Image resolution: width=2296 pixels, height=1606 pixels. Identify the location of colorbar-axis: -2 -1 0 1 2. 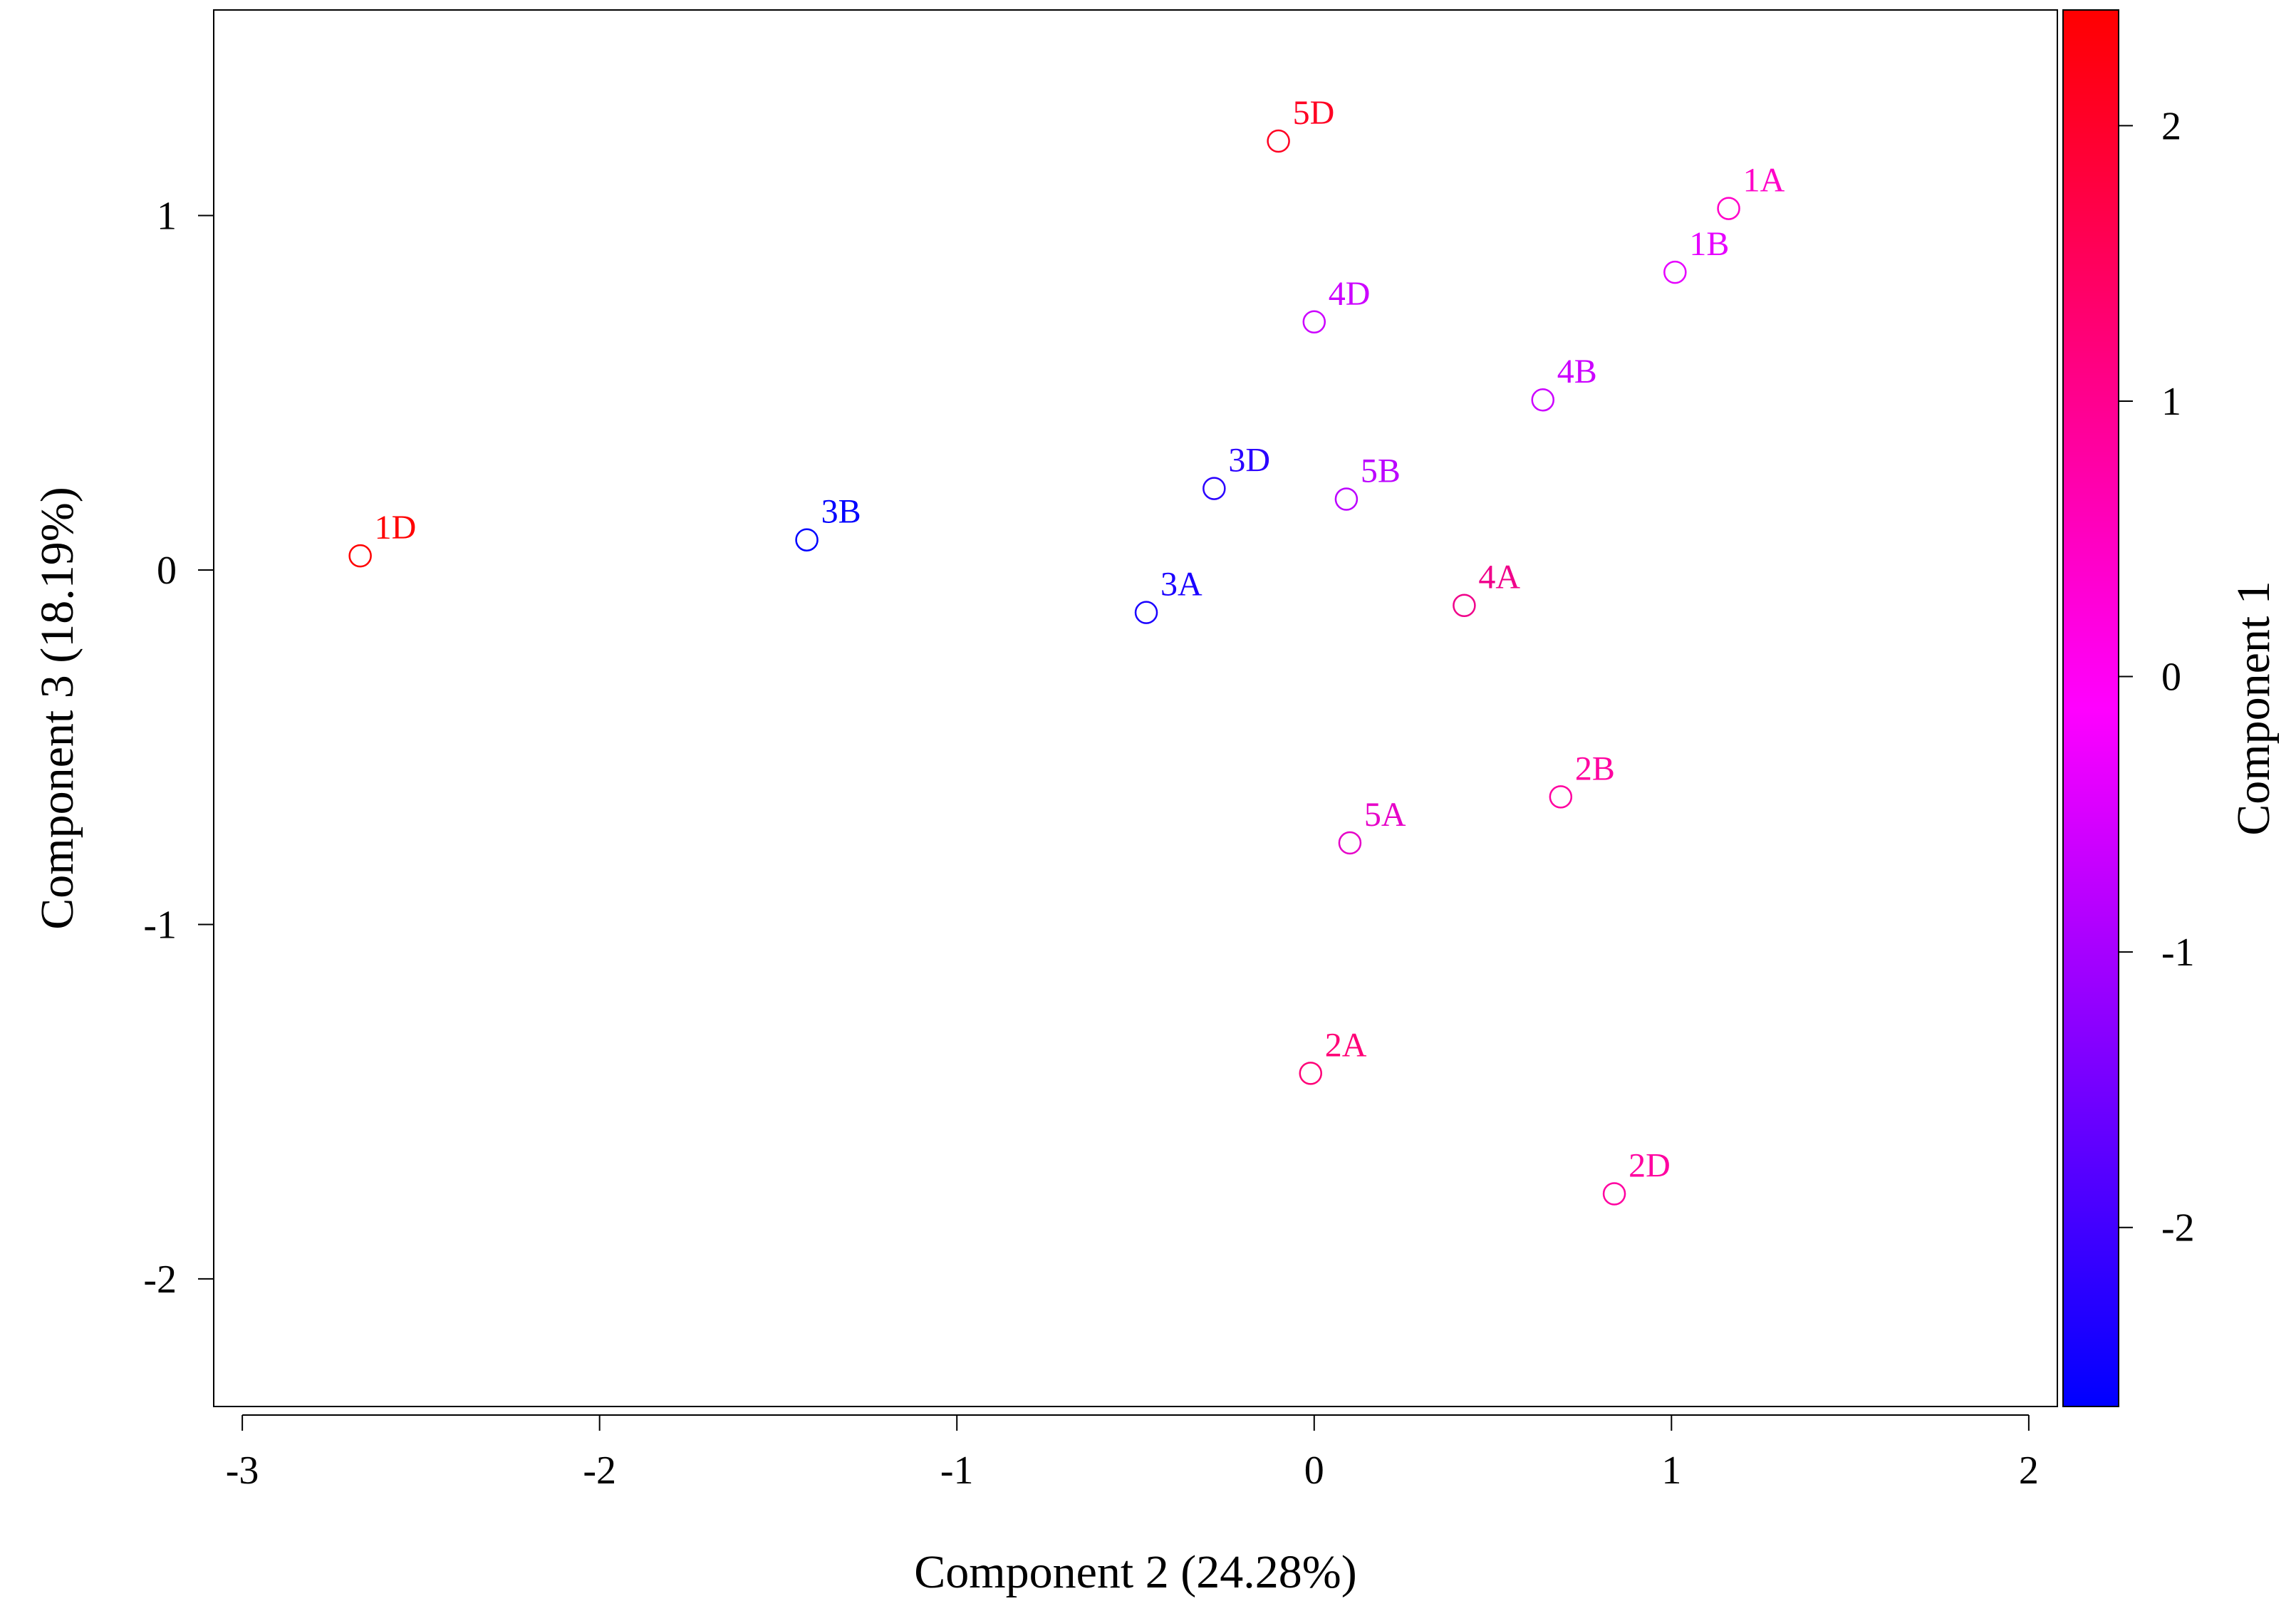
(2157, 677).